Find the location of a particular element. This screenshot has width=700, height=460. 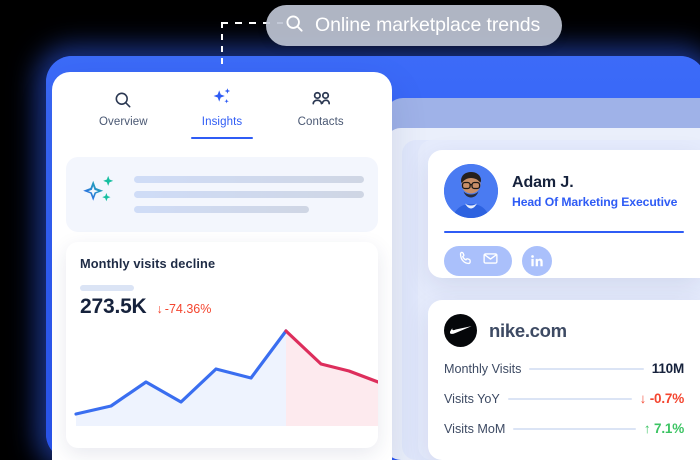

site-metric-value: ↑ 7.1% is located at coordinates (663, 428).